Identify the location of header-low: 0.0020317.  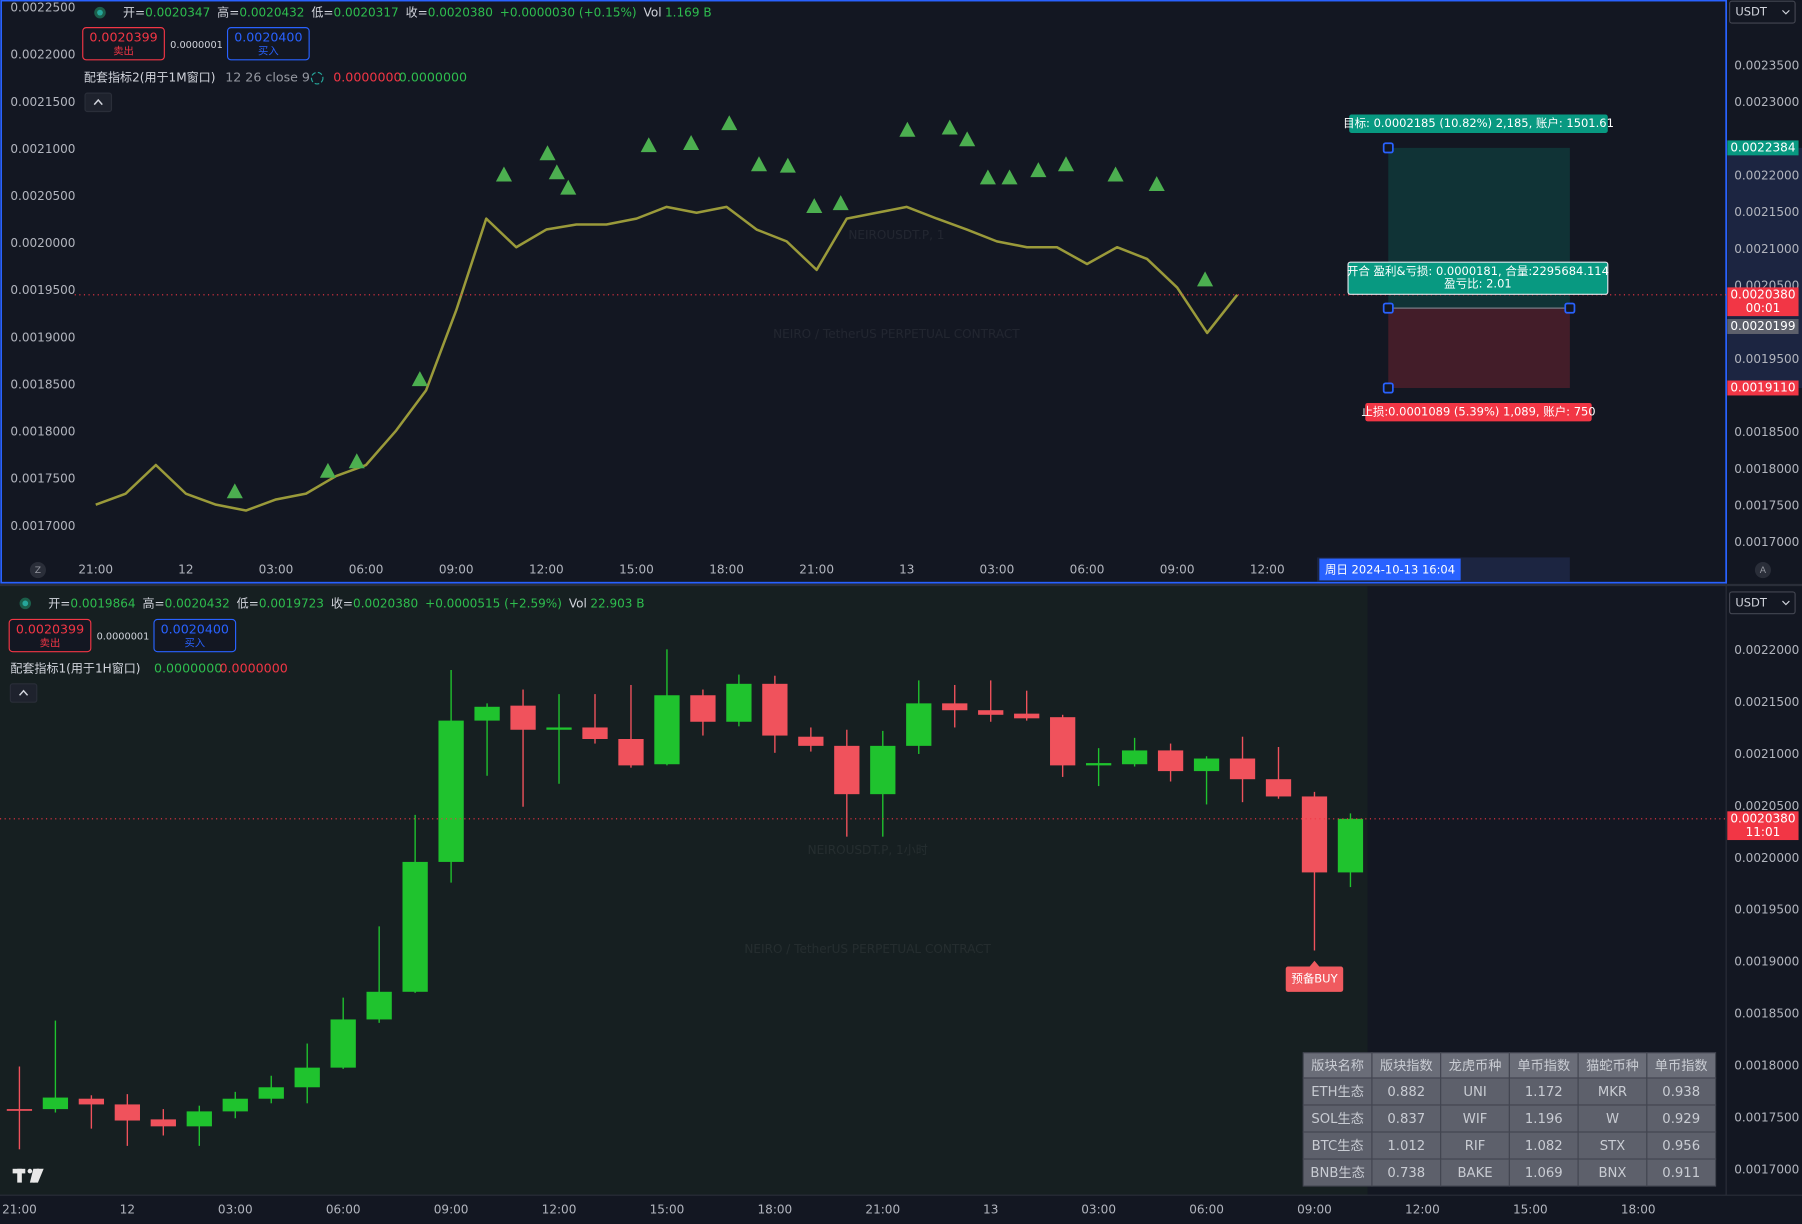
(366, 12).